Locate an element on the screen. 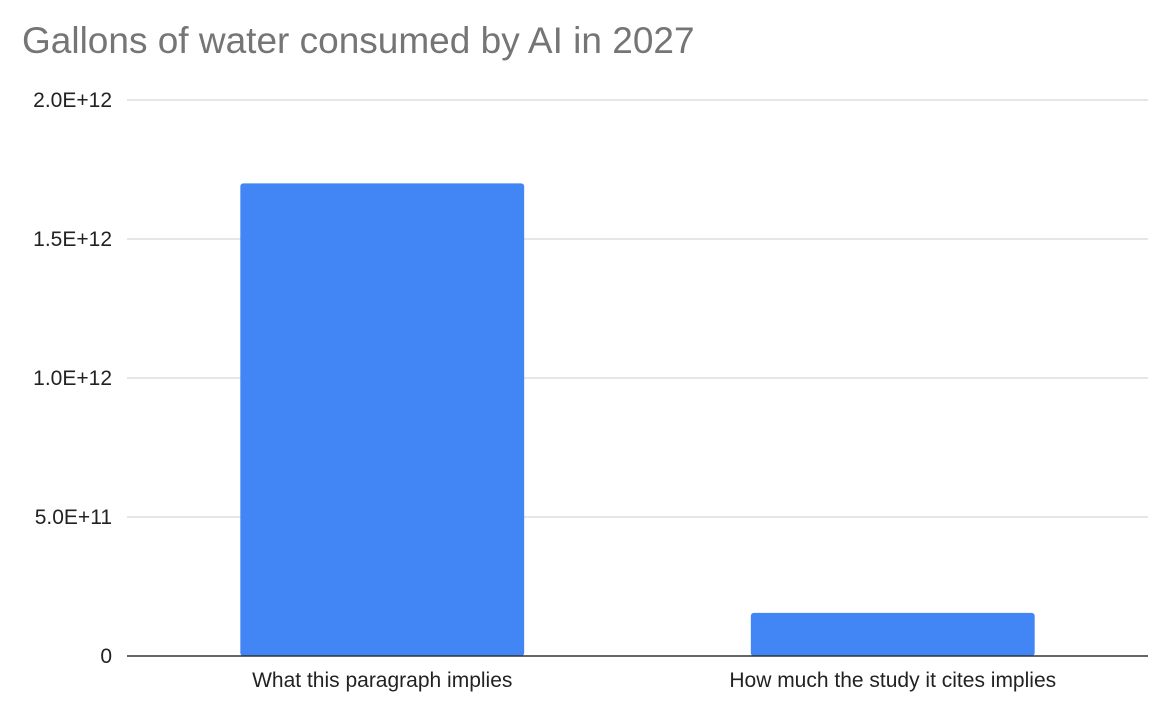 The width and height of the screenshot is (1174, 716). y-tick-label: 1.0E+12 is located at coordinates (72, 378).